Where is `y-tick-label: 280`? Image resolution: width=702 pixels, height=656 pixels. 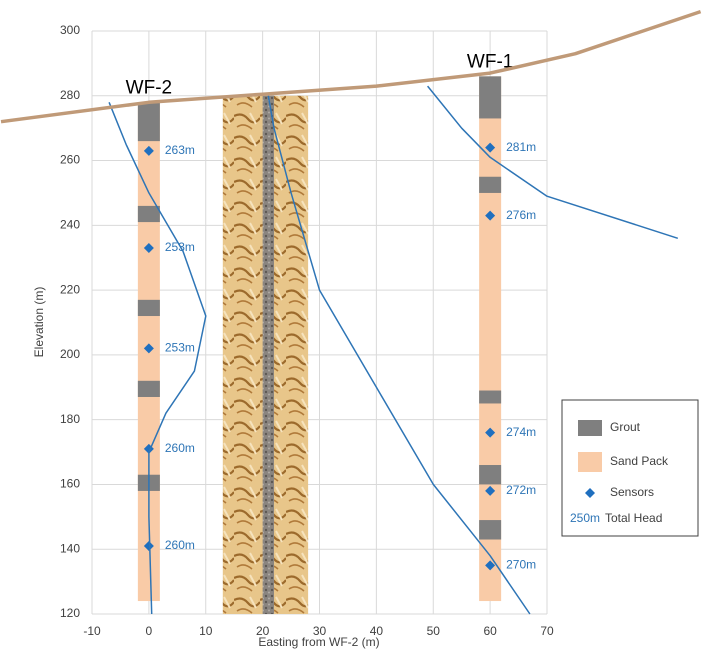 y-tick-label: 280 is located at coordinates (70, 95).